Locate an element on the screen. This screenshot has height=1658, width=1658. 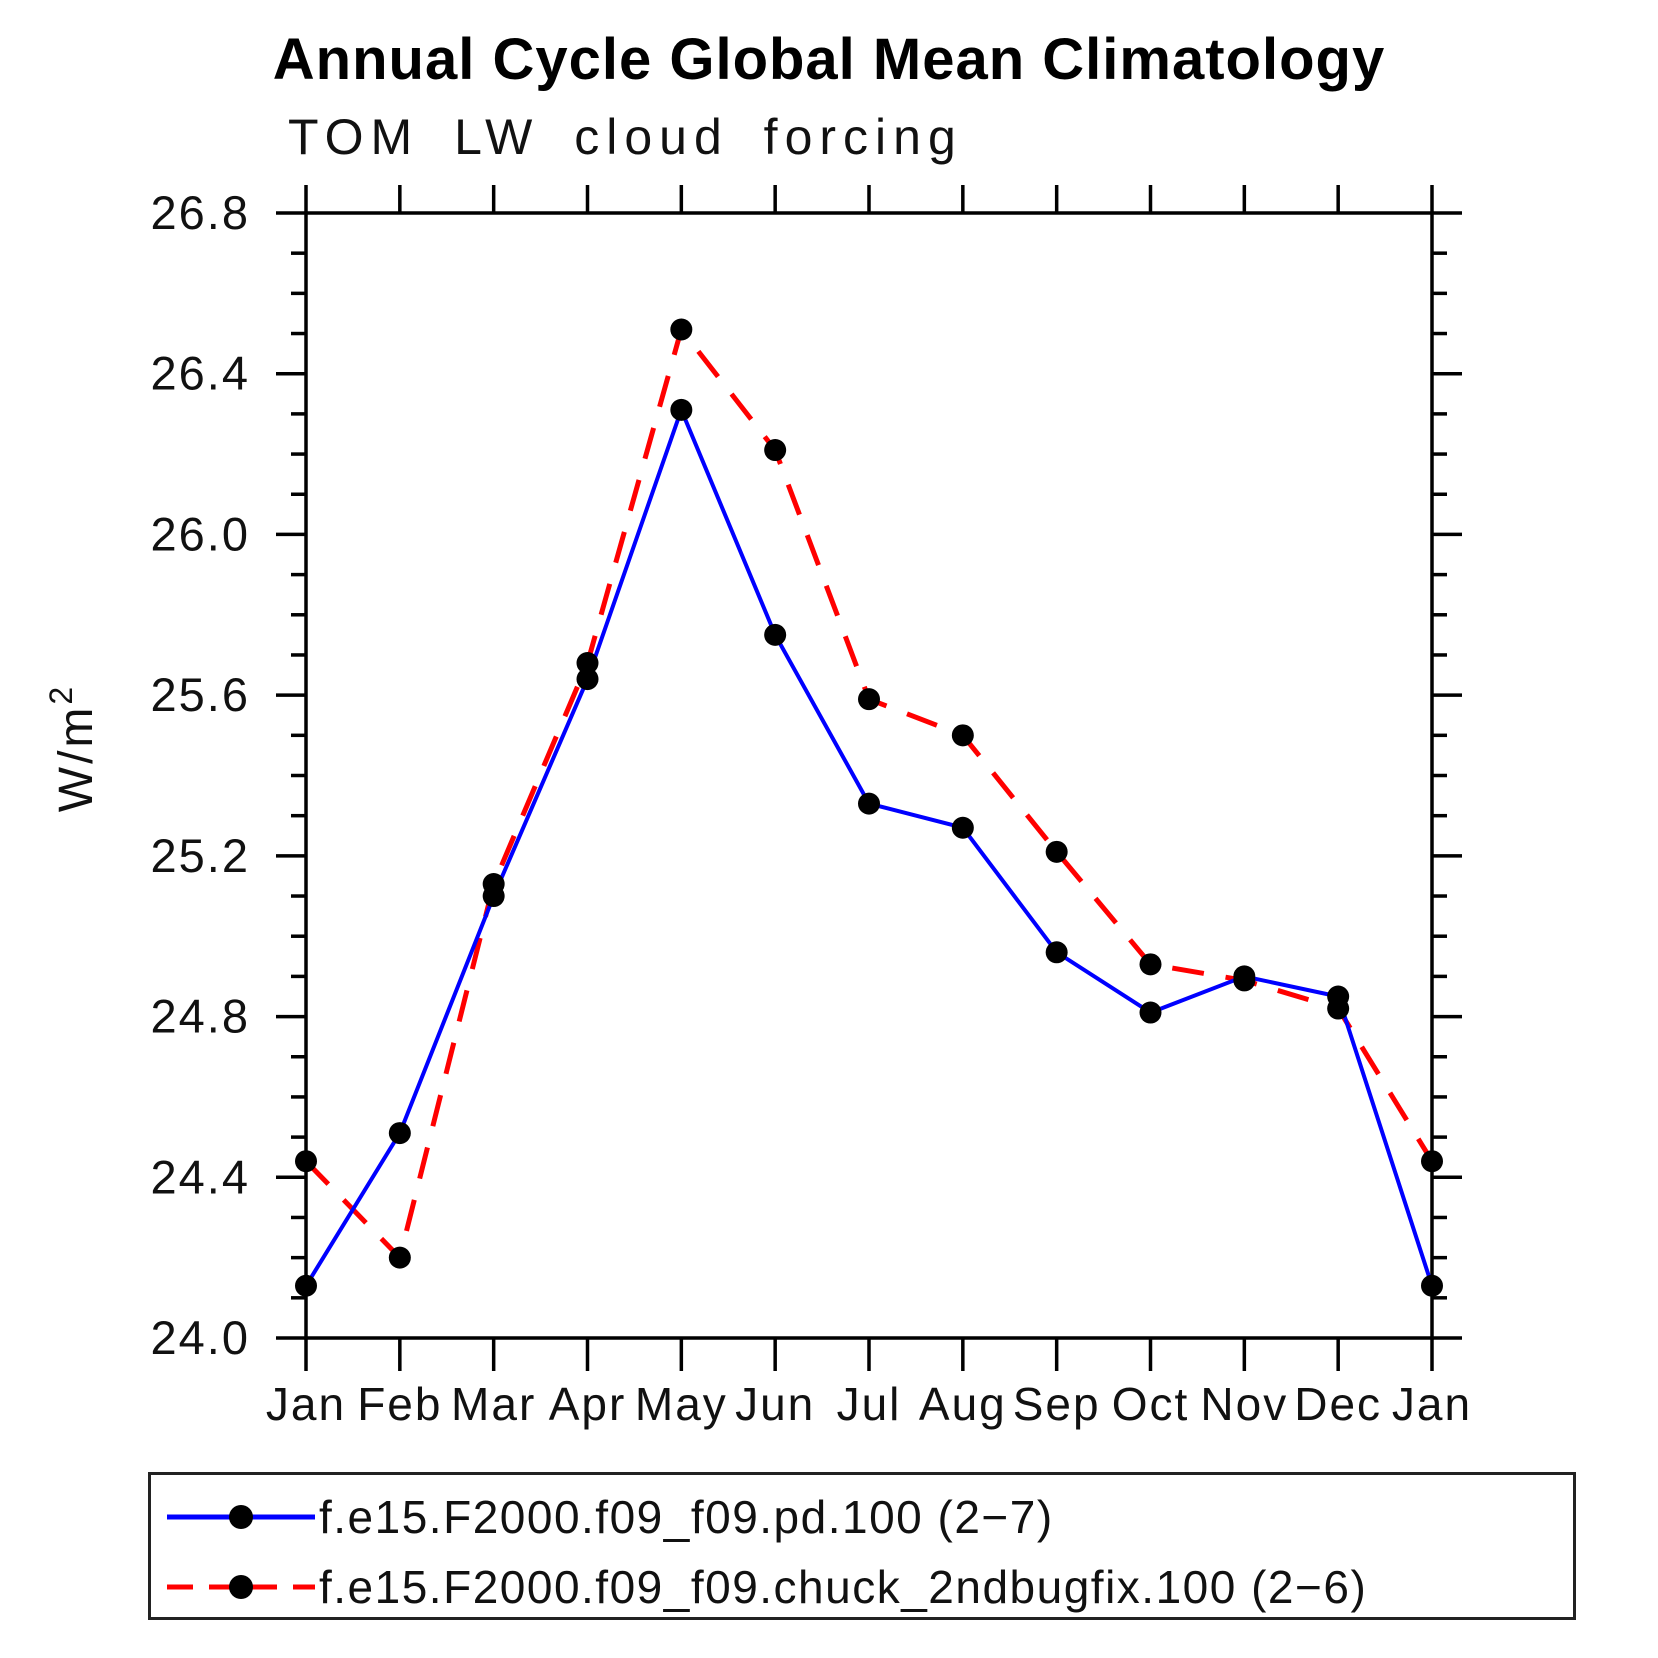
legend-line-sample-dashed is located at coordinates (241, 1587).